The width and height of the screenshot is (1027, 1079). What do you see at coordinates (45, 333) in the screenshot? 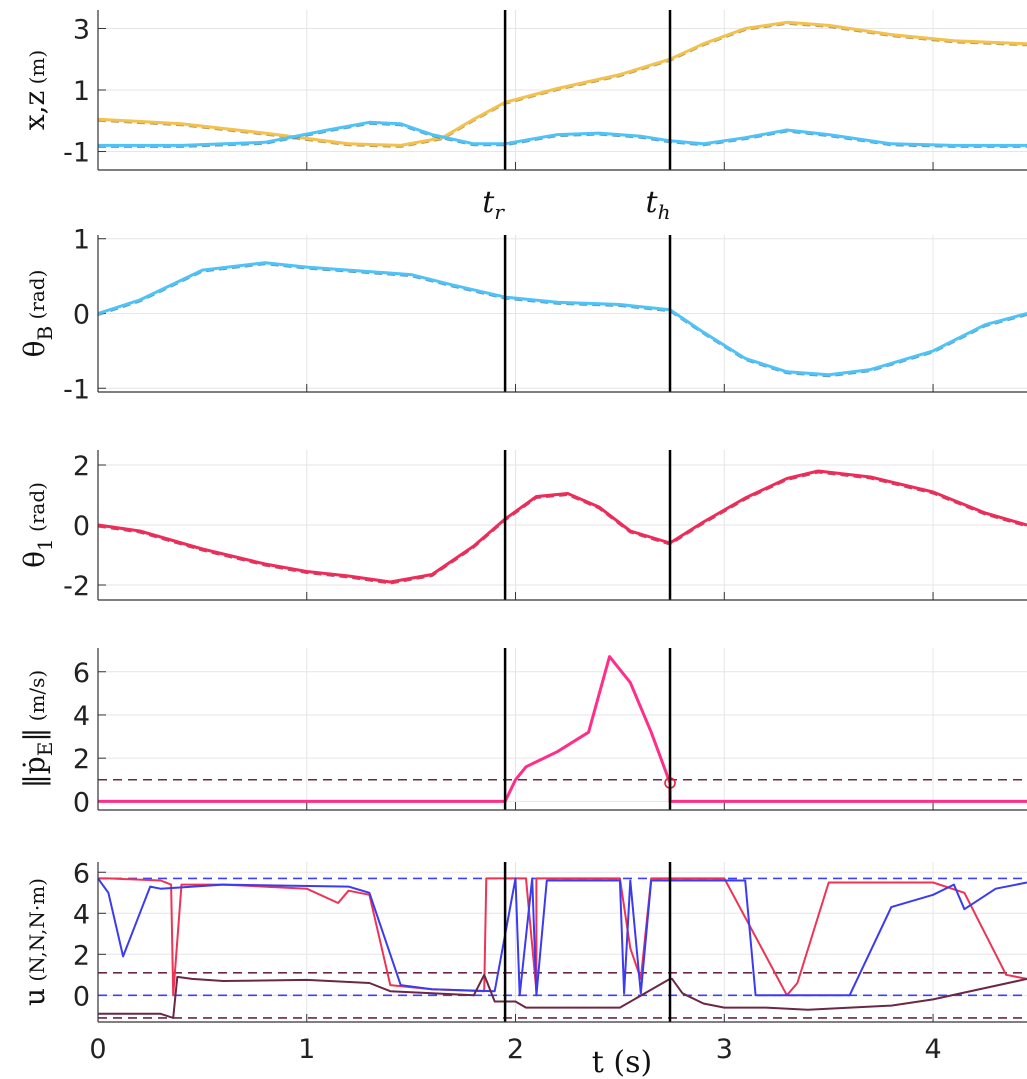
I see `y-axis-label-part: B` at bounding box center [45, 333].